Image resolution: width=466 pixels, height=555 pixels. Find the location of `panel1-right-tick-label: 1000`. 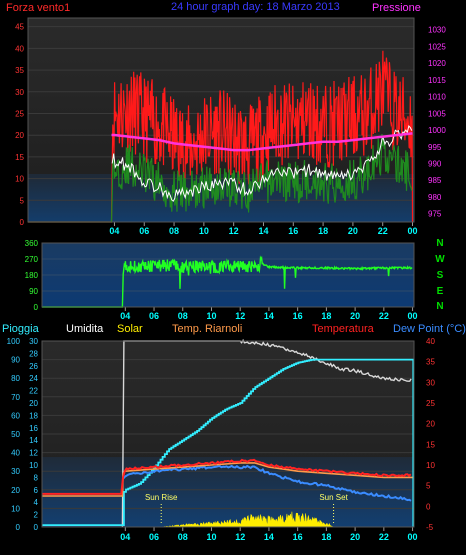

panel1-right-tick-label: 1000 is located at coordinates (437, 130).